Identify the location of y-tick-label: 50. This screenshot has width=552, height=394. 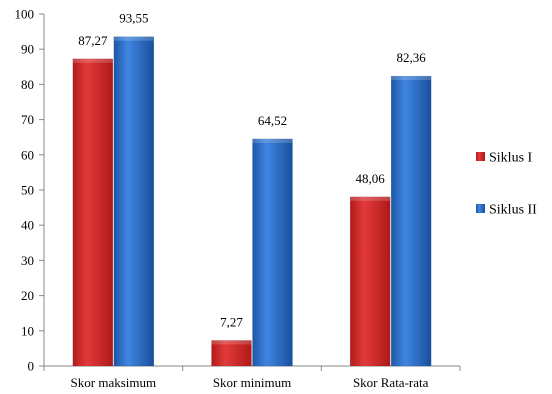
(27, 190).